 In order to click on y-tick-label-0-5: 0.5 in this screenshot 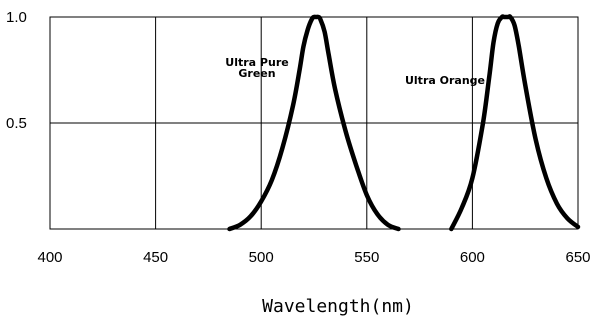, I will do `click(16, 123)`.